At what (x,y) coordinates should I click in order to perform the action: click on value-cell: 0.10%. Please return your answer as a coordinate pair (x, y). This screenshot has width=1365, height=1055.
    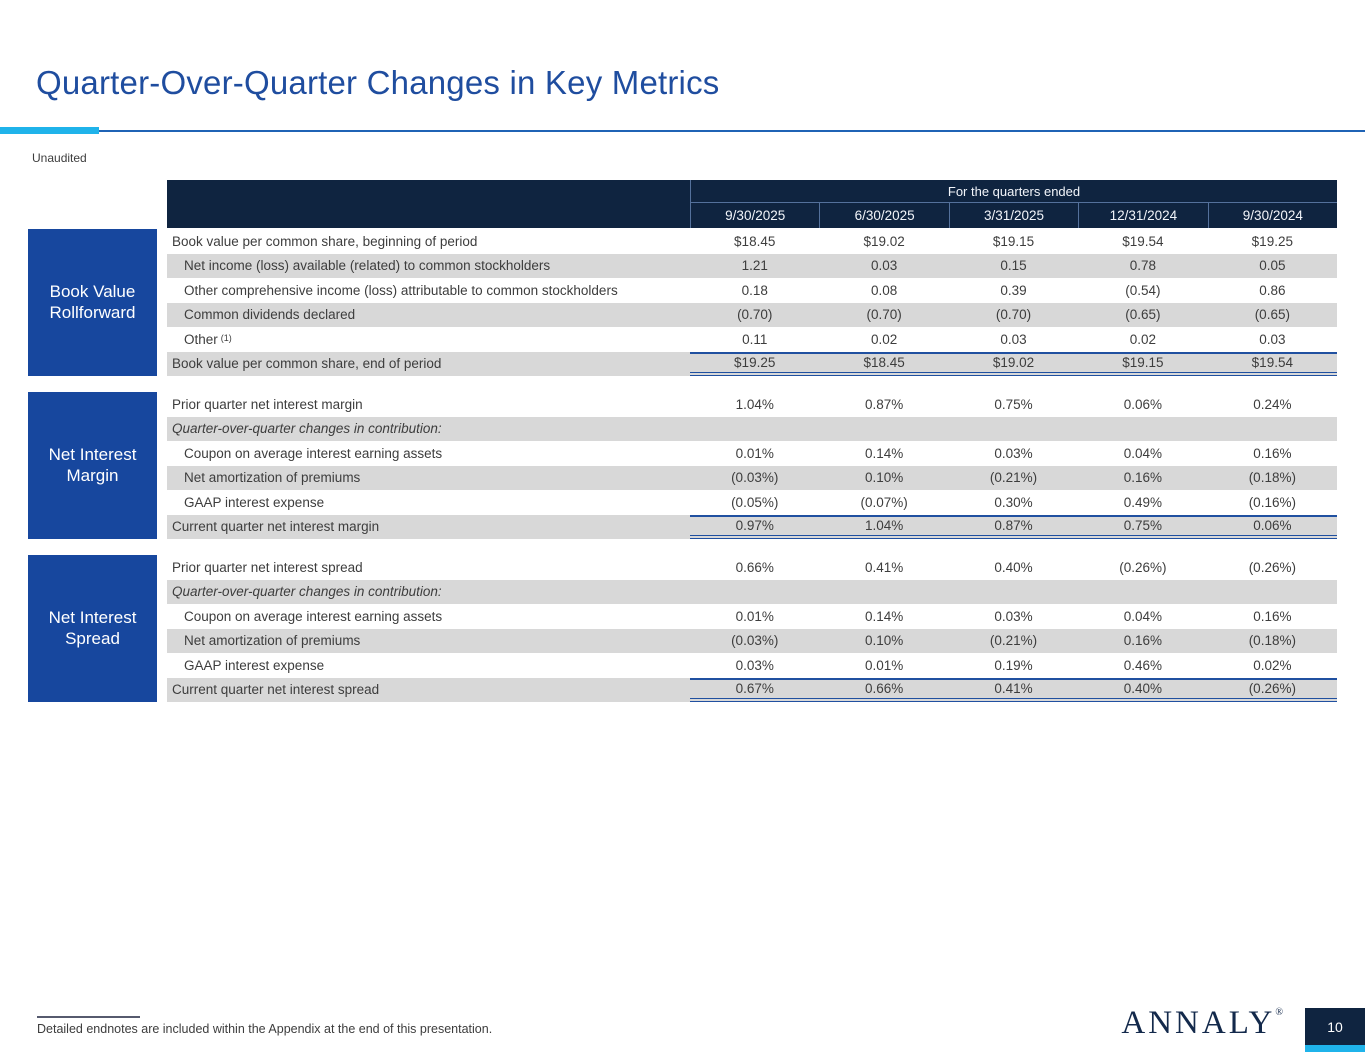
    Looking at the image, I should click on (884, 478).